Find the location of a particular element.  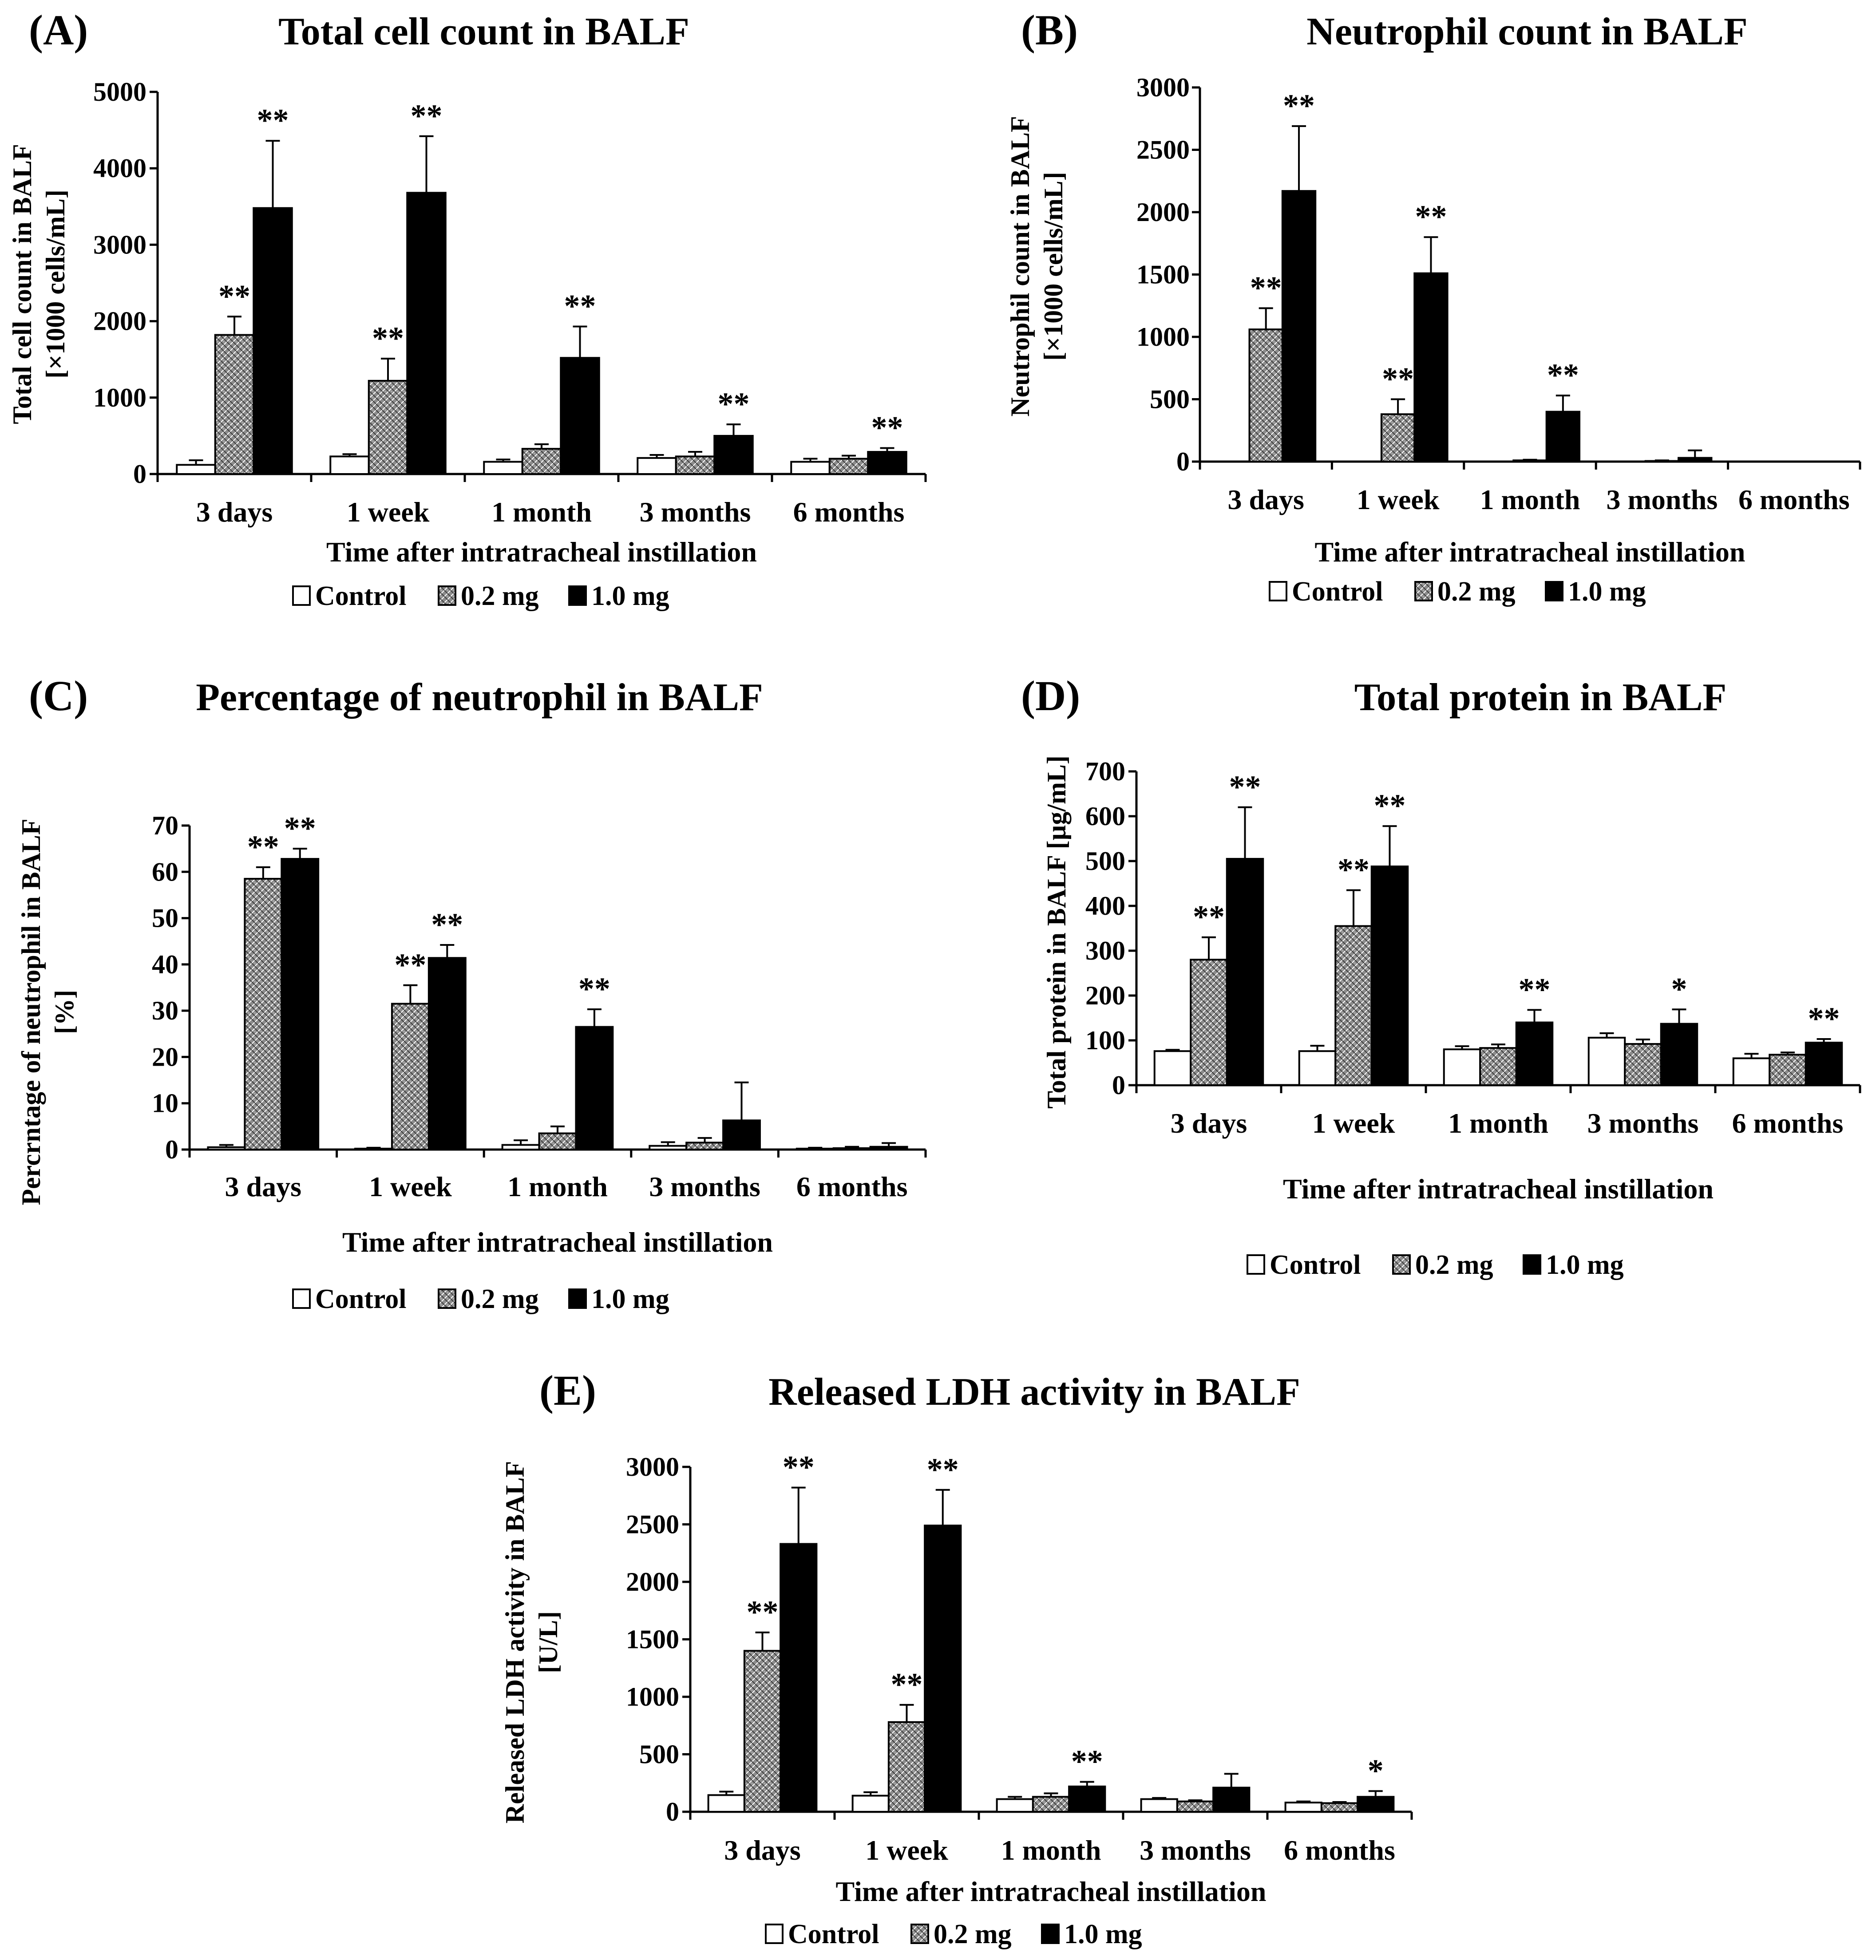

chart-title: Percentage of neutrophil in BALF is located at coordinates (480, 697).